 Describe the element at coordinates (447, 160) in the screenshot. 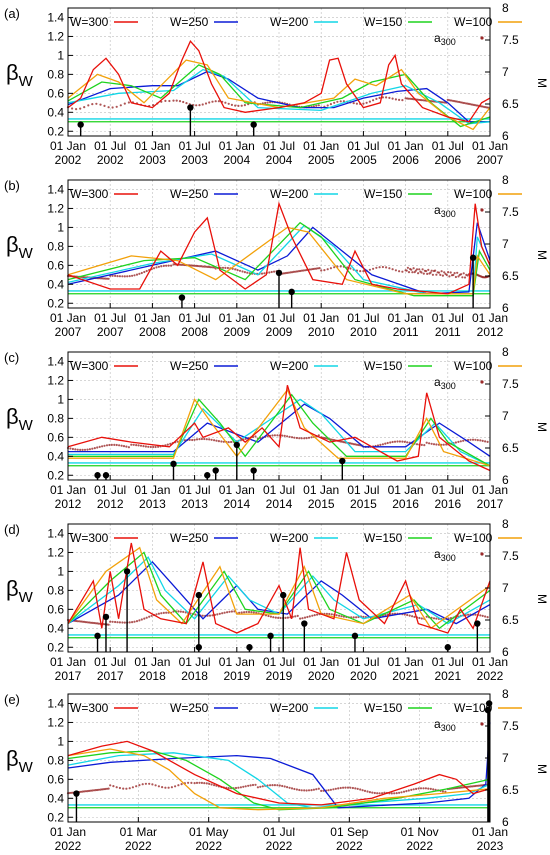

I see `x-tick-label: 2006` at that location.